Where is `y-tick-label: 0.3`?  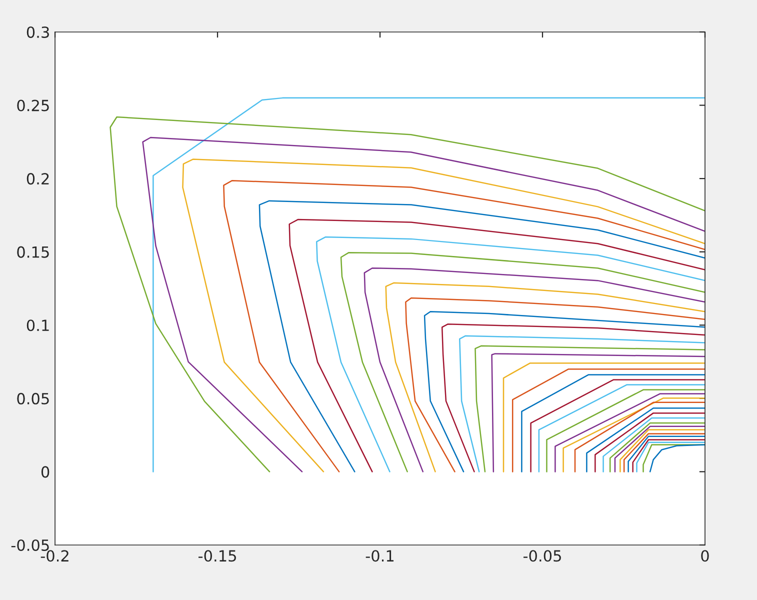
y-tick-label: 0.3 is located at coordinates (37, 32).